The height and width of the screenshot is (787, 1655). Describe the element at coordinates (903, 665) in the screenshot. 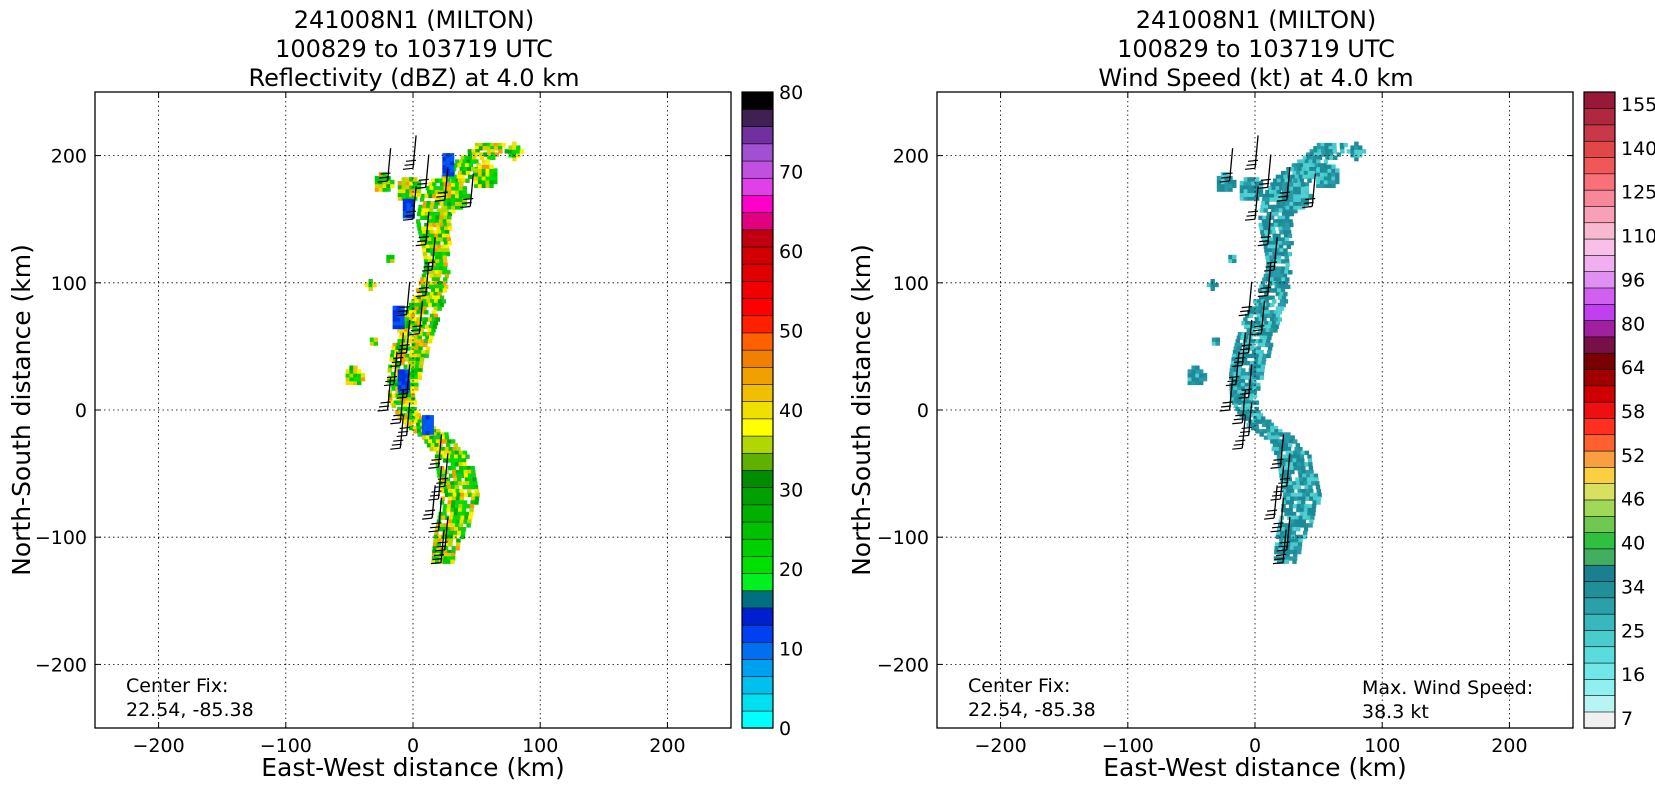

I see `y-tick-label: −200` at that location.